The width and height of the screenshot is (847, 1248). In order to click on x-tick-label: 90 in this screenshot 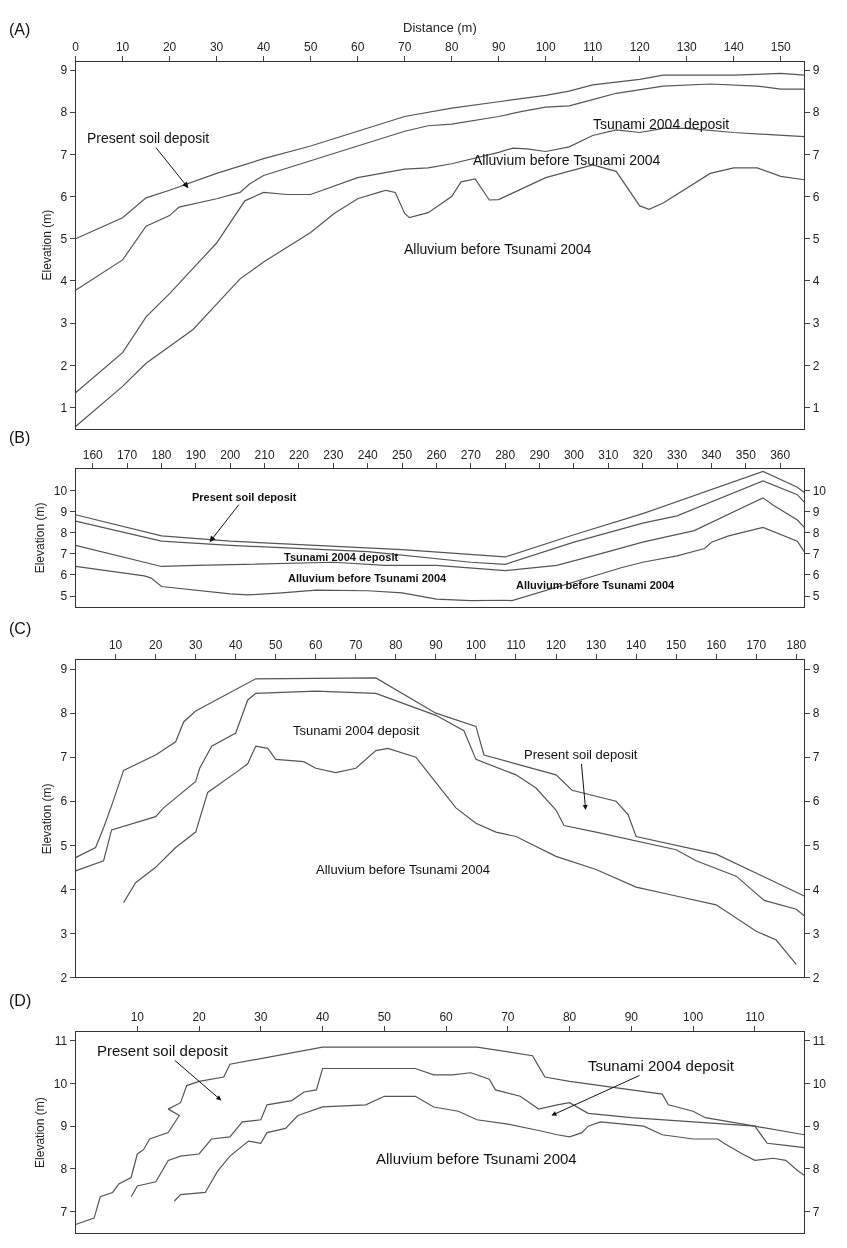, I will do `click(498, 46)`.